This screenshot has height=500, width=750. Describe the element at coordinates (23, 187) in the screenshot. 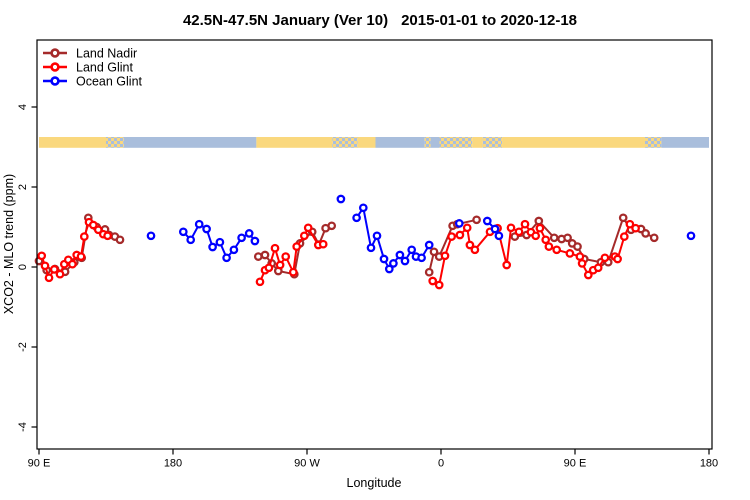

I see `y-tick-label: 2` at that location.